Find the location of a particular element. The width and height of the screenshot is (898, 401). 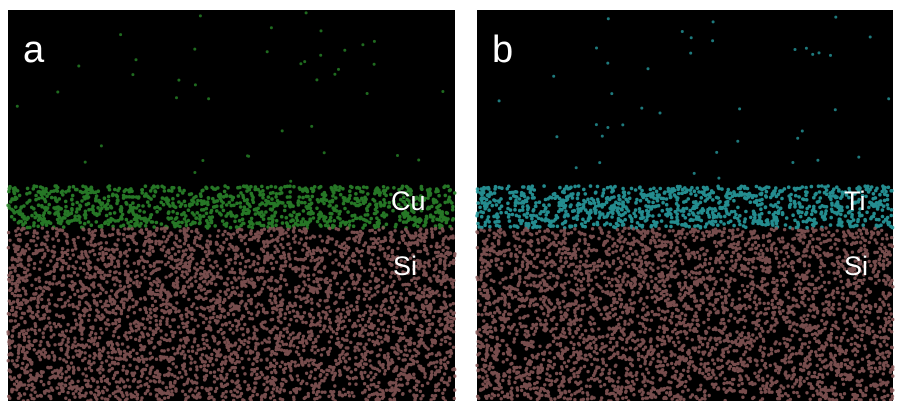

layer-label: Ti is located at coordinates (855, 201).